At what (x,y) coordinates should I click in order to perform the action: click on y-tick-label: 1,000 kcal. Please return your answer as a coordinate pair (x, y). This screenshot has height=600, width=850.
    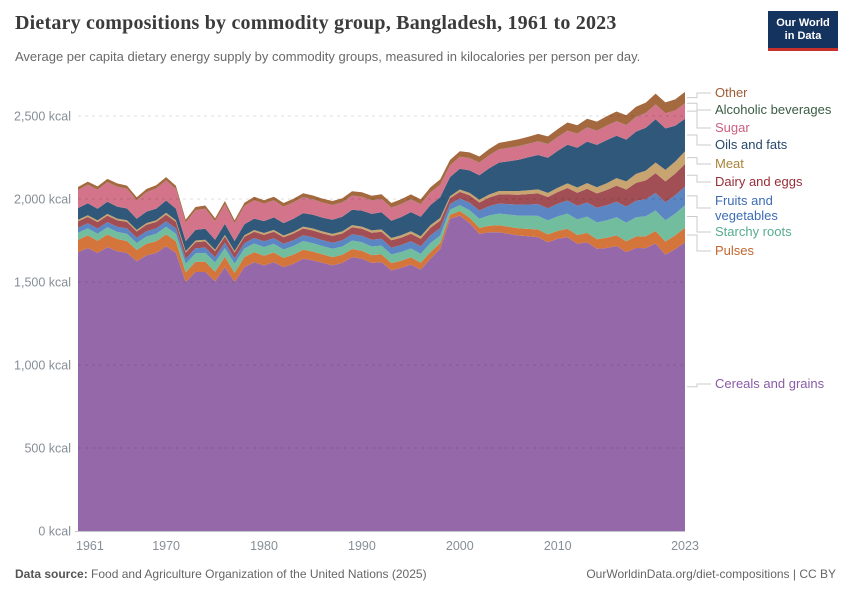
    Looking at the image, I should click on (42, 366).